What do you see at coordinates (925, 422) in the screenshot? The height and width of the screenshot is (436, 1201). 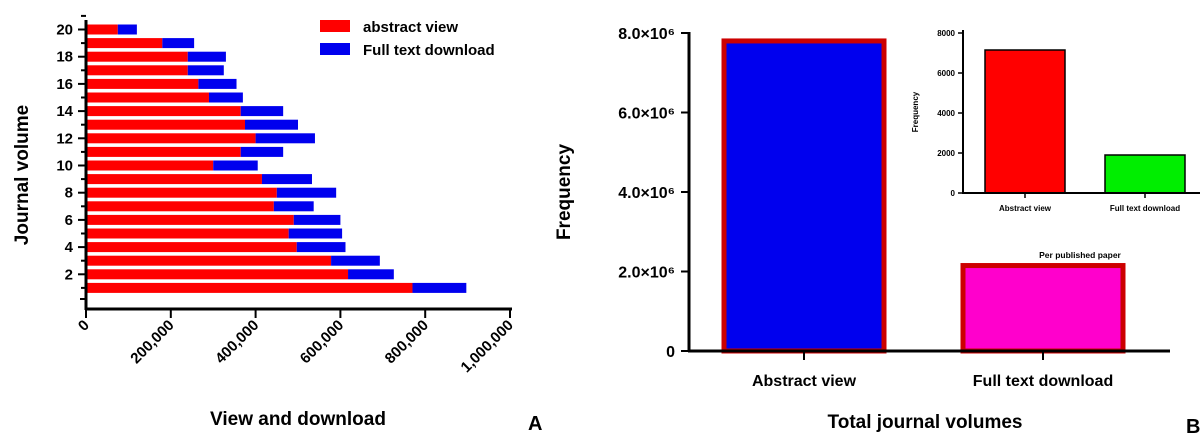 I see `panel-b-x-axis-label: Total journal volumes` at bounding box center [925, 422].